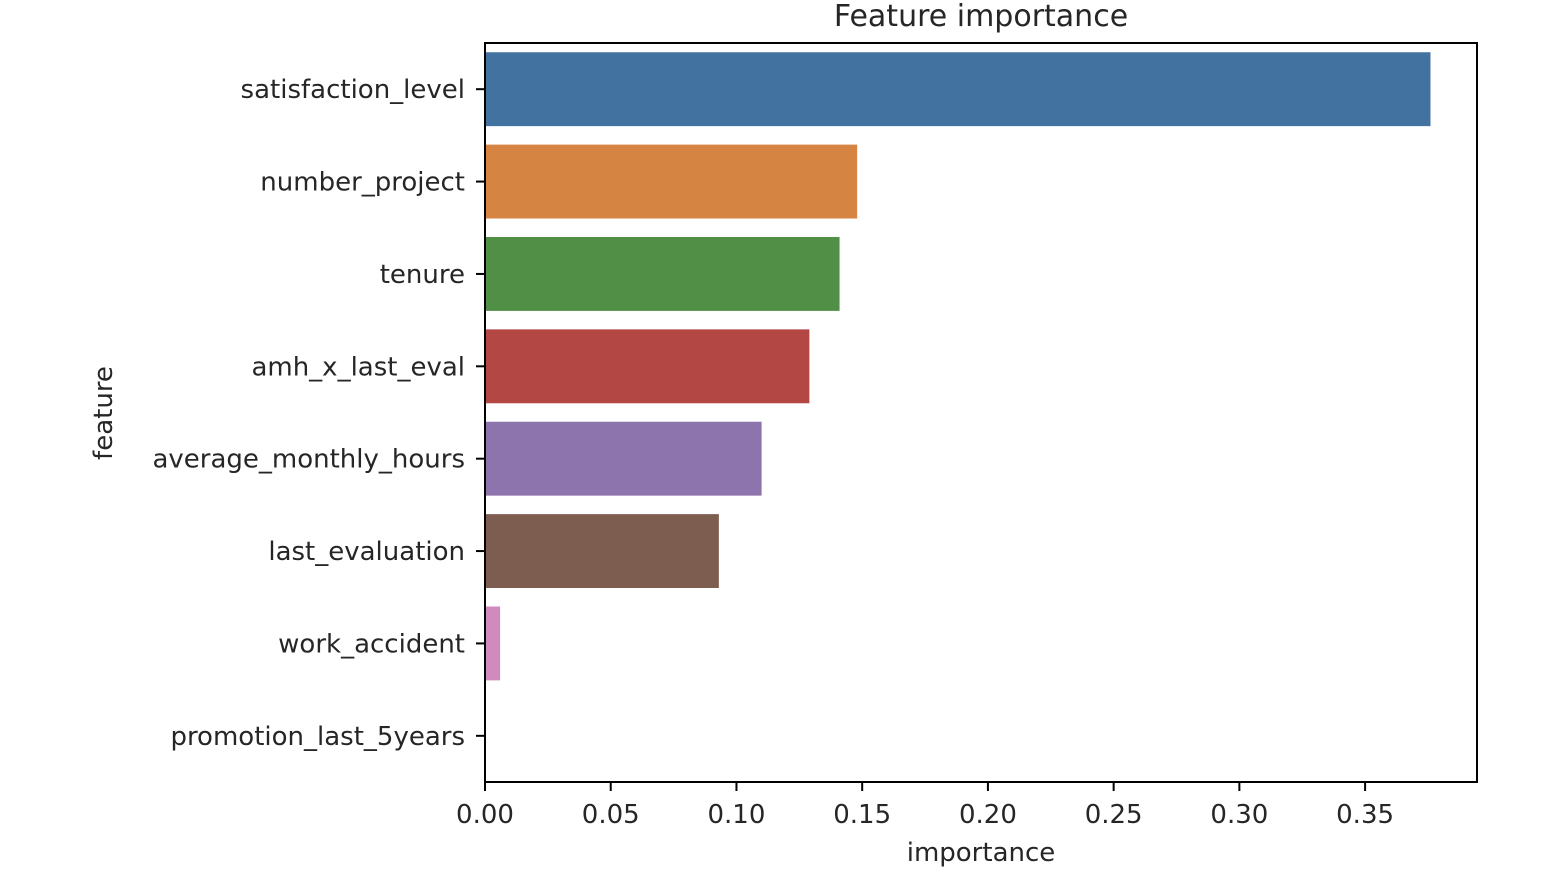 The width and height of the screenshot is (1552, 884). What do you see at coordinates (925, 806) in the screenshot?
I see `x-axis-ticks: 0.00 0.05 0.10 0.15 0.20 0.25 0.30 0.35` at bounding box center [925, 806].